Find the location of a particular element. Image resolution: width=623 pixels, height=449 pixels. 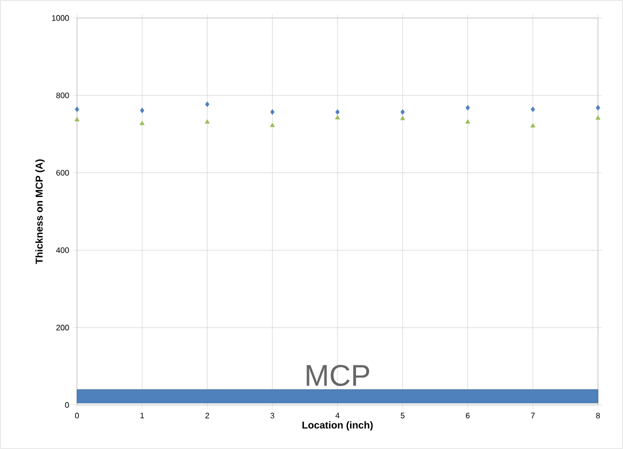

y-axis-title: Thickness on MCP (A) is located at coordinates (40, 211).